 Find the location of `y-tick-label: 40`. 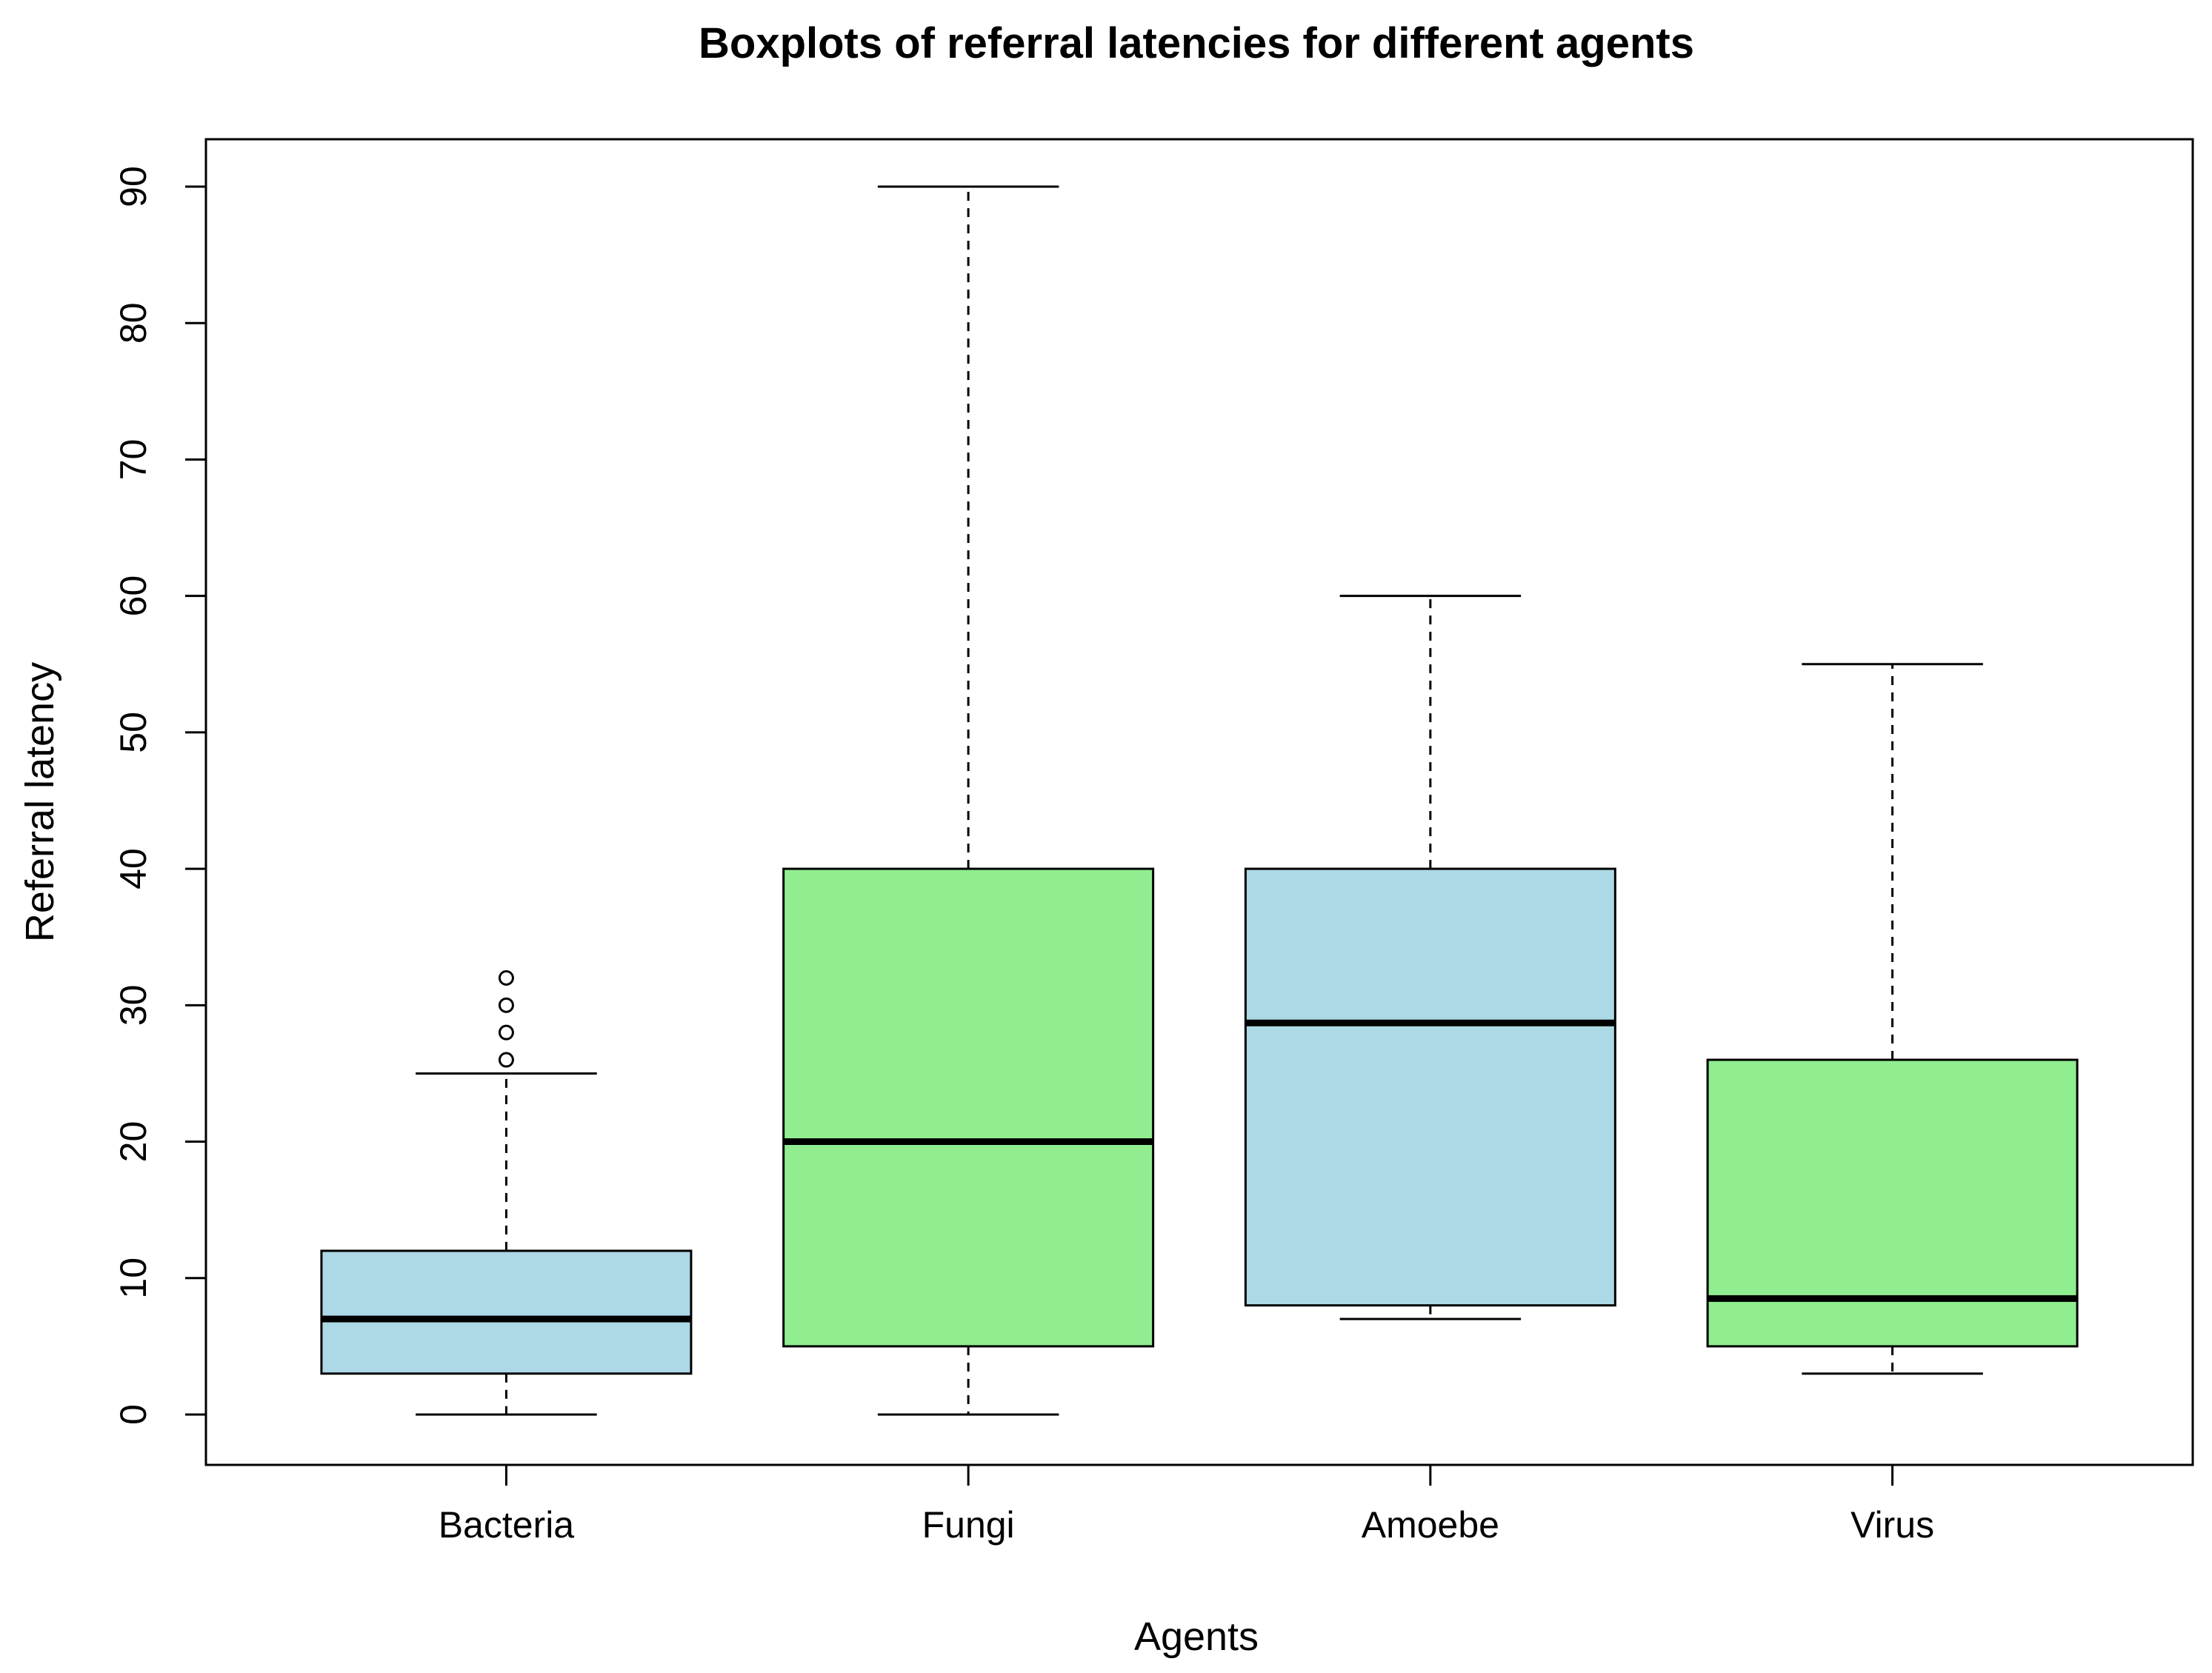

y-tick-label: 40 is located at coordinates (133, 869).